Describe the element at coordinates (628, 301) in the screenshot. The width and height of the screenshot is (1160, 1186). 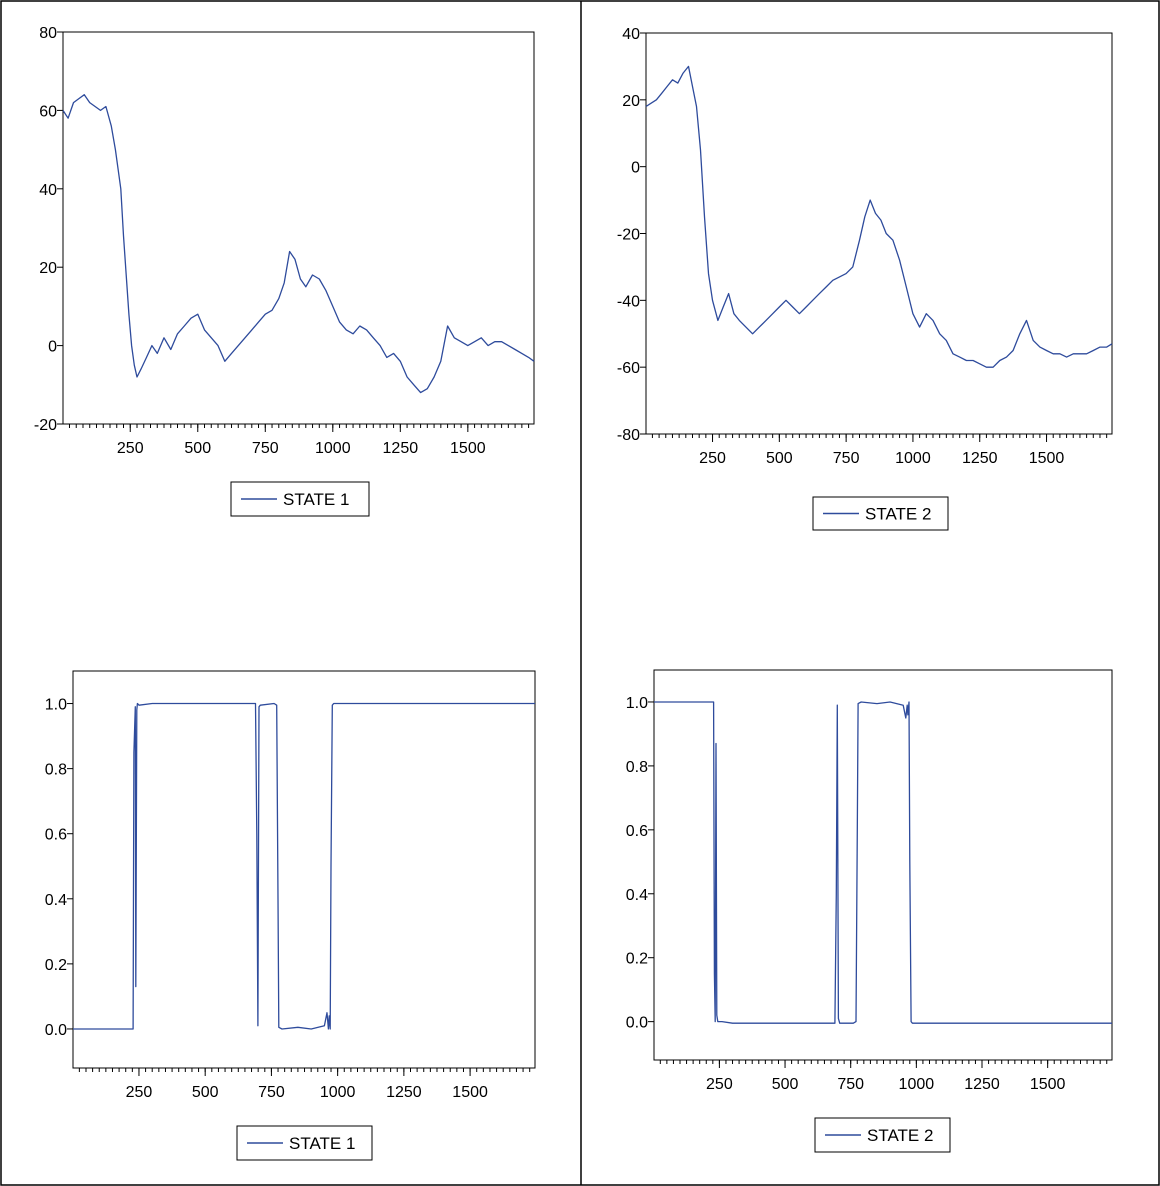
I see `y-tick-label: -40` at that location.